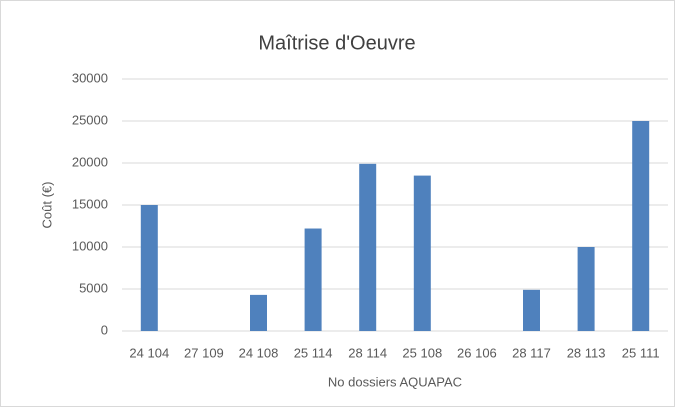  I want to click on y-tick-label: 30000, so click(90, 77).